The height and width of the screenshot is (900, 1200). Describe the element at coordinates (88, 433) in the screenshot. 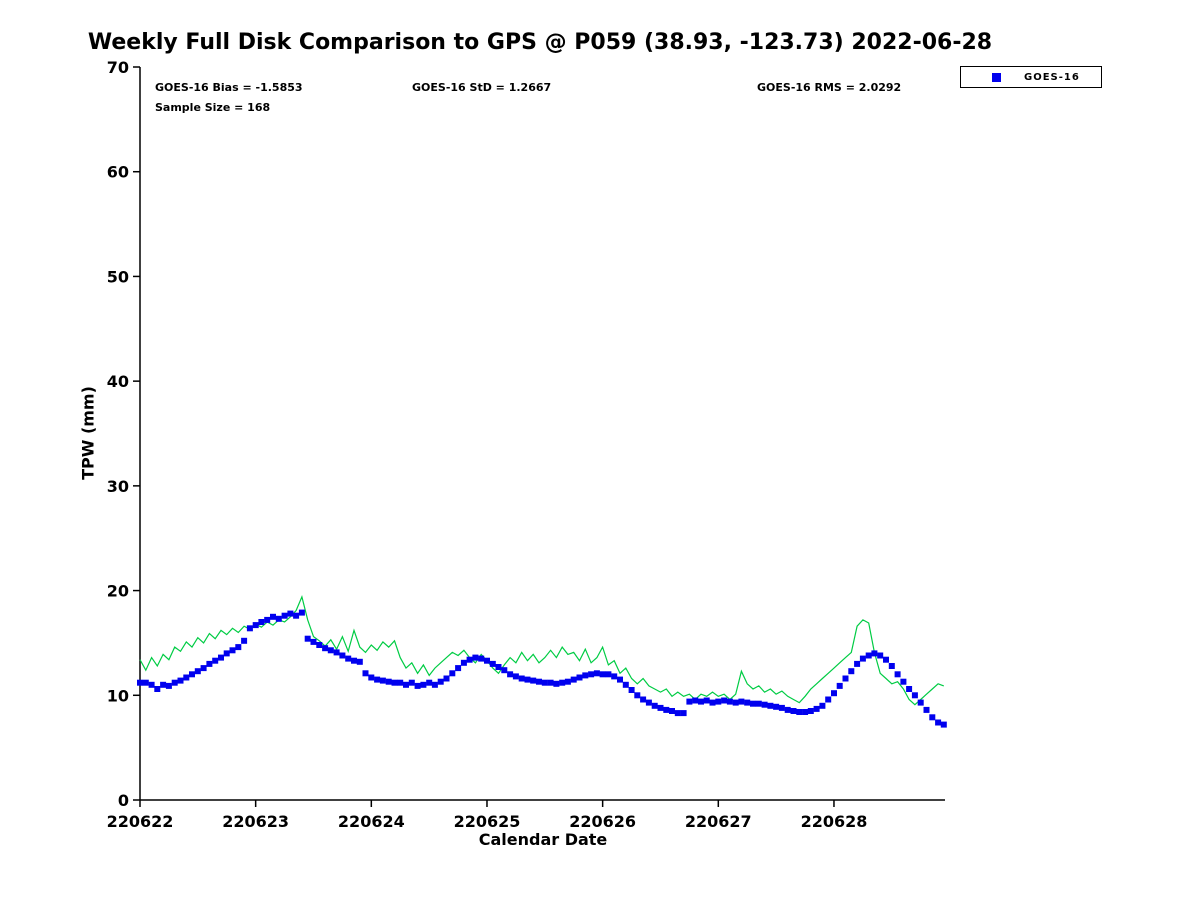

I see `y-axis-label: TPW (mm)` at that location.